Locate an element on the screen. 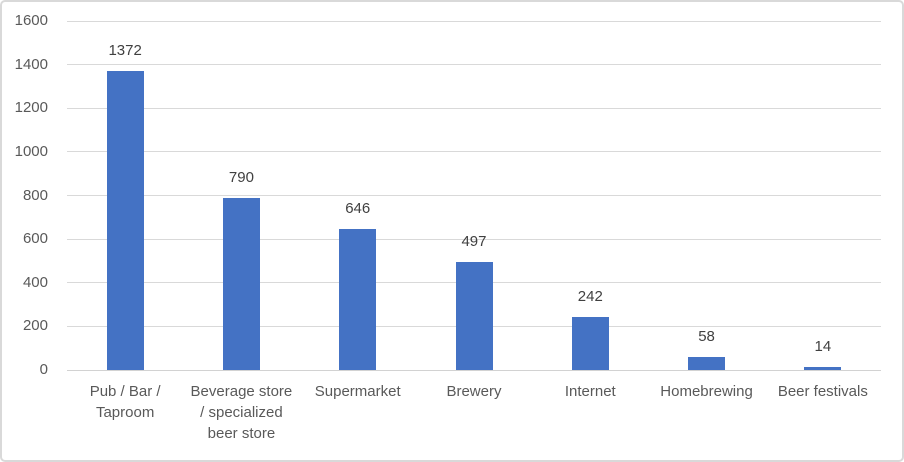 The height and width of the screenshot is (462, 904). x-axis-label: Homebrewing is located at coordinates (706, 391).